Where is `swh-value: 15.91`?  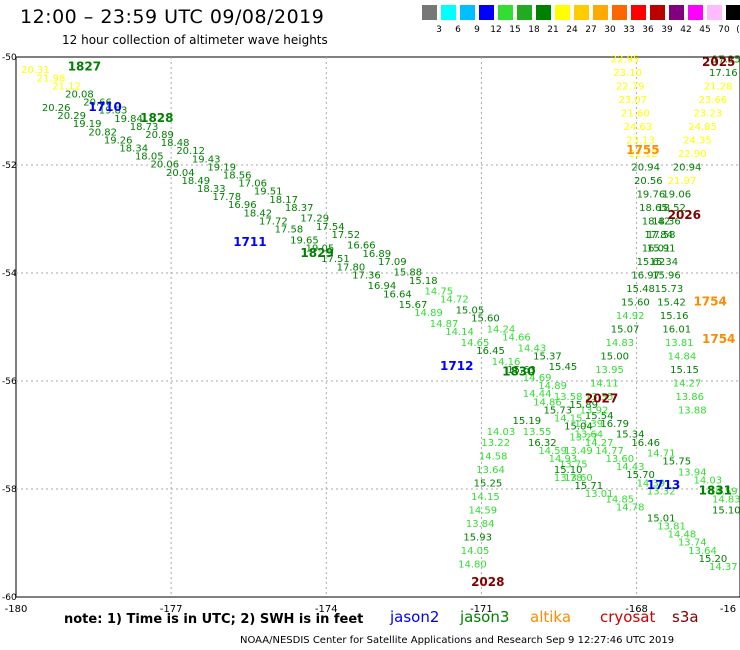
swh-value: 15.91 is located at coordinates (661, 248).